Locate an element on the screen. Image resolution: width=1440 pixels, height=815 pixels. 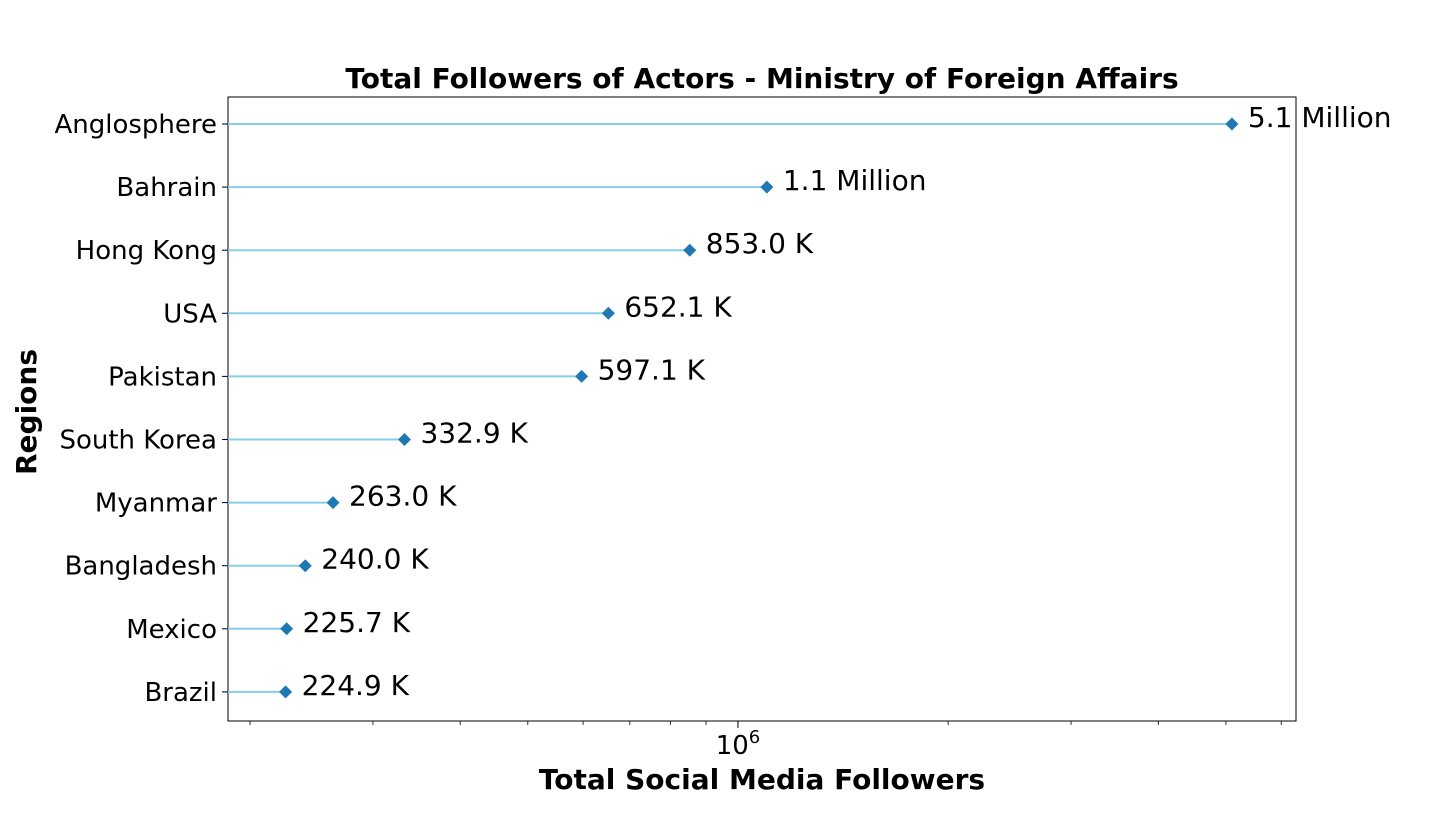
y-tick-label: Bangladesh is located at coordinates (141, 567).